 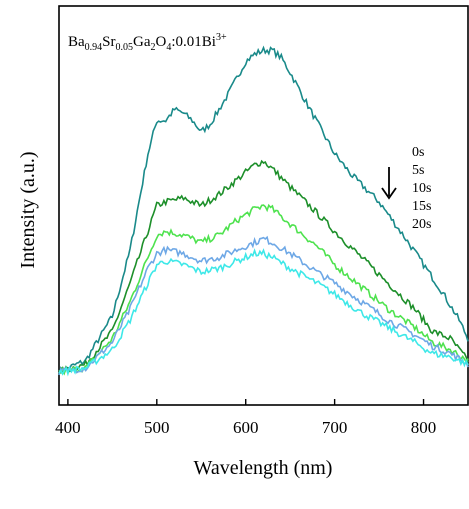 What do you see at coordinates (421, 188) in the screenshot?
I see `legend-label-10s: 10s` at bounding box center [421, 188].